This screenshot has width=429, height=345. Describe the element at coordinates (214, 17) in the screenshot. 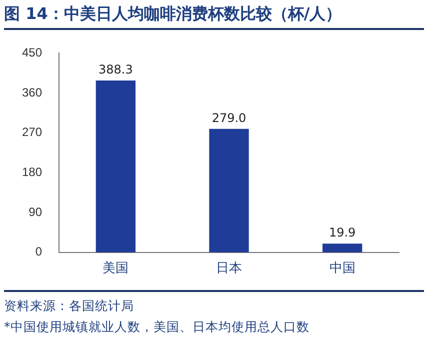

I see `chart-title: 图 14：中美日人均咖啡消费杯数比较（杯/人）` at that location.